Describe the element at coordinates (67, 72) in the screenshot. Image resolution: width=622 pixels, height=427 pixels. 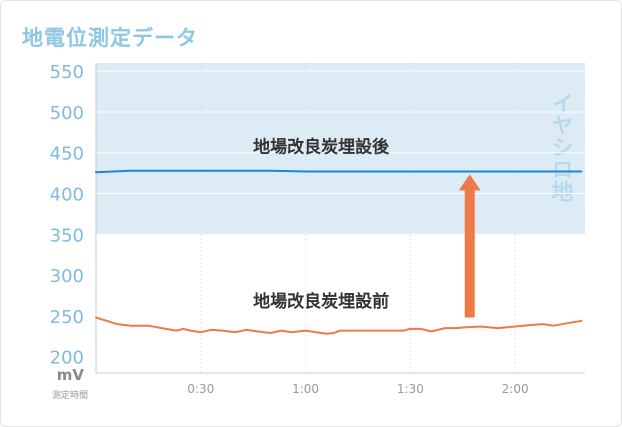
I see `y-tick-label: 550` at that location.